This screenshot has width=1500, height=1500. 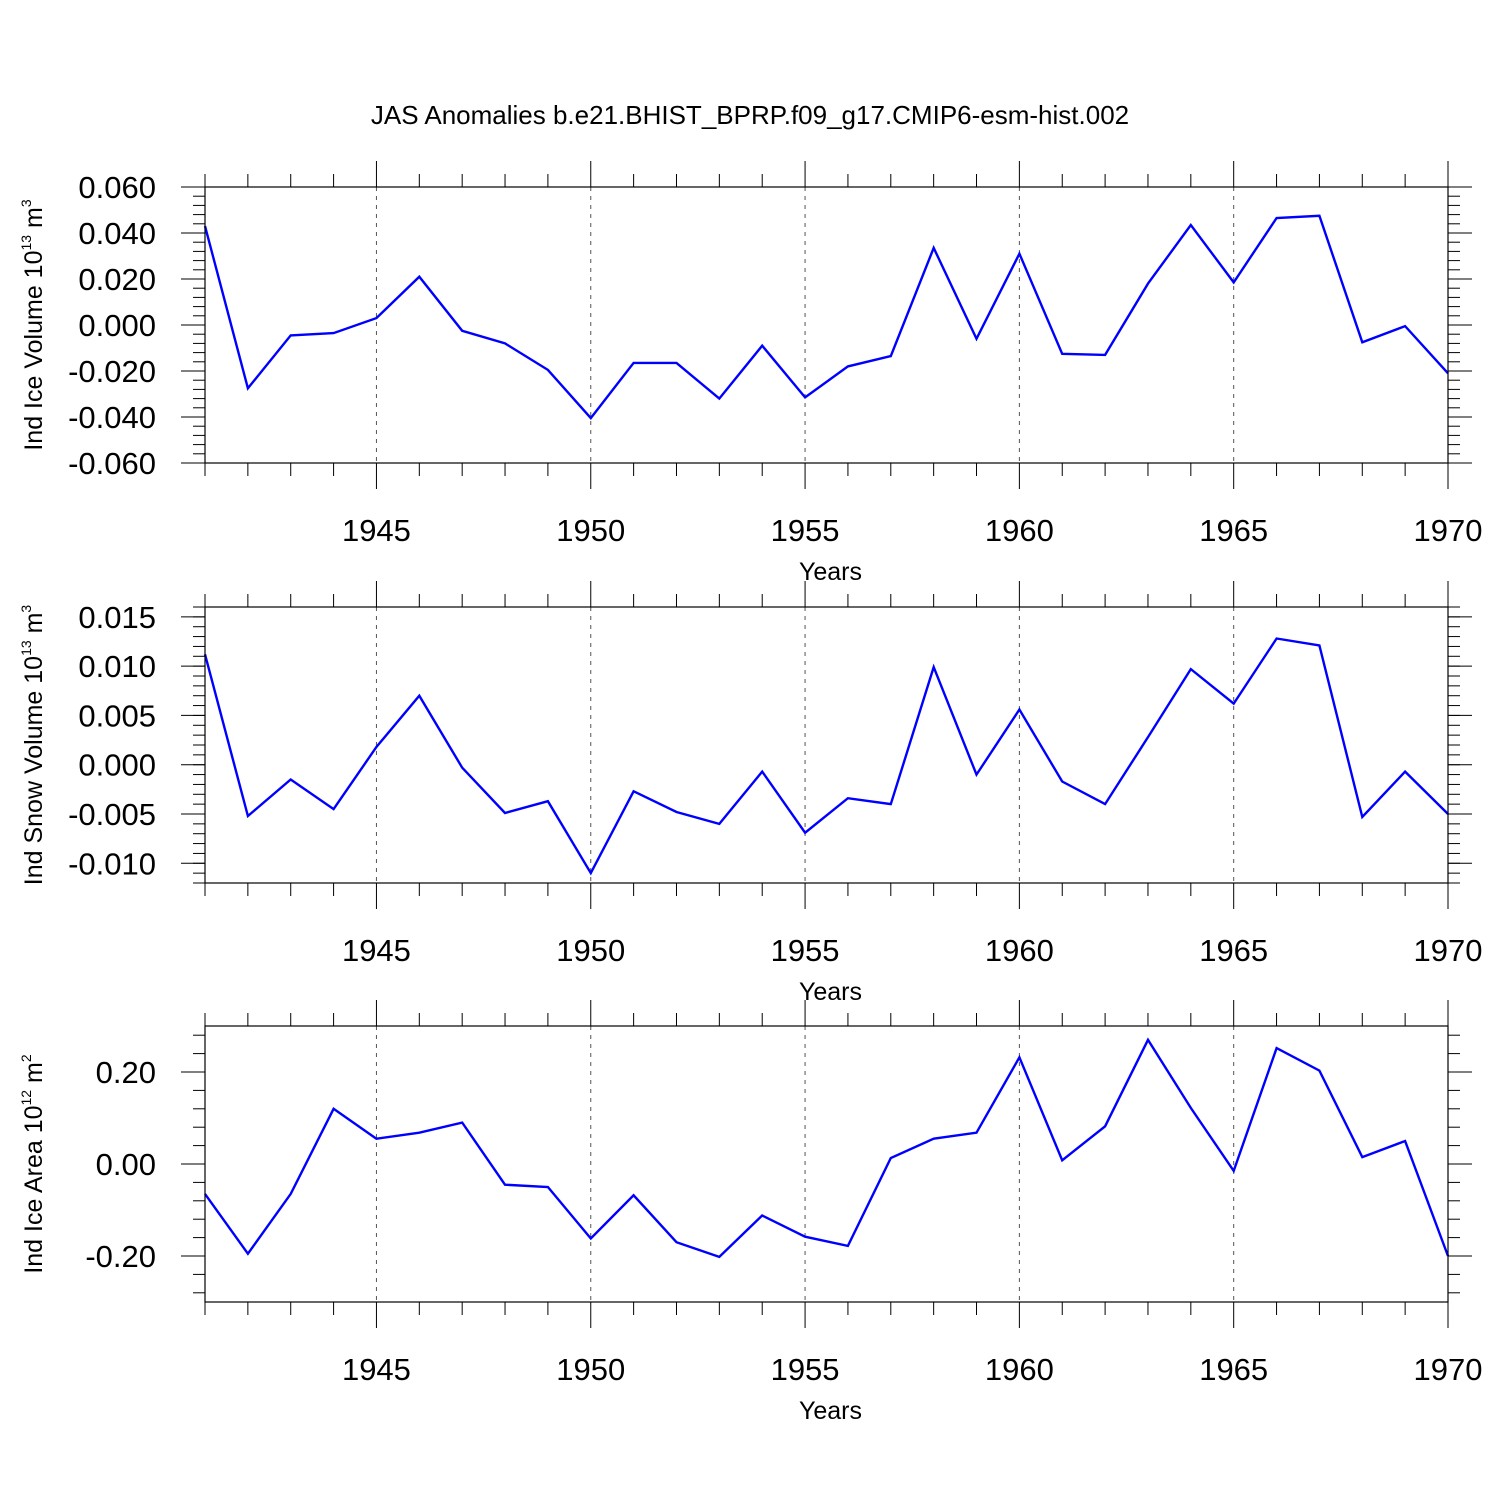 What do you see at coordinates (117, 666) in the screenshot?
I see `y-tick-label: 0.010` at bounding box center [117, 666].